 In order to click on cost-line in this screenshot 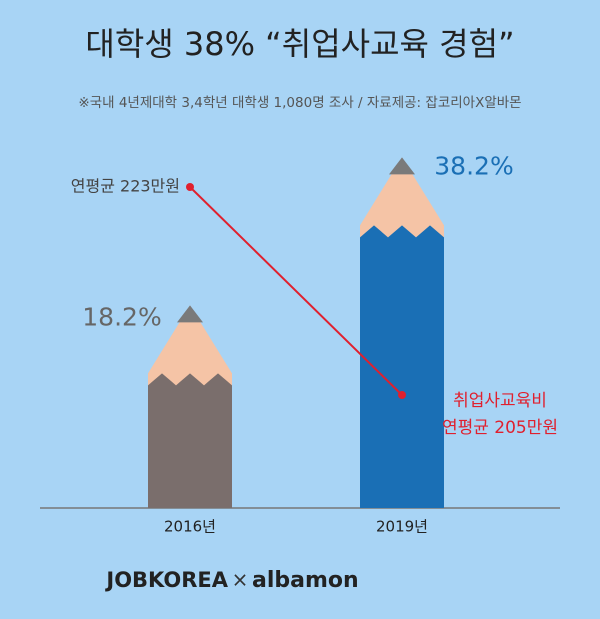, I will do `click(296, 291)`.